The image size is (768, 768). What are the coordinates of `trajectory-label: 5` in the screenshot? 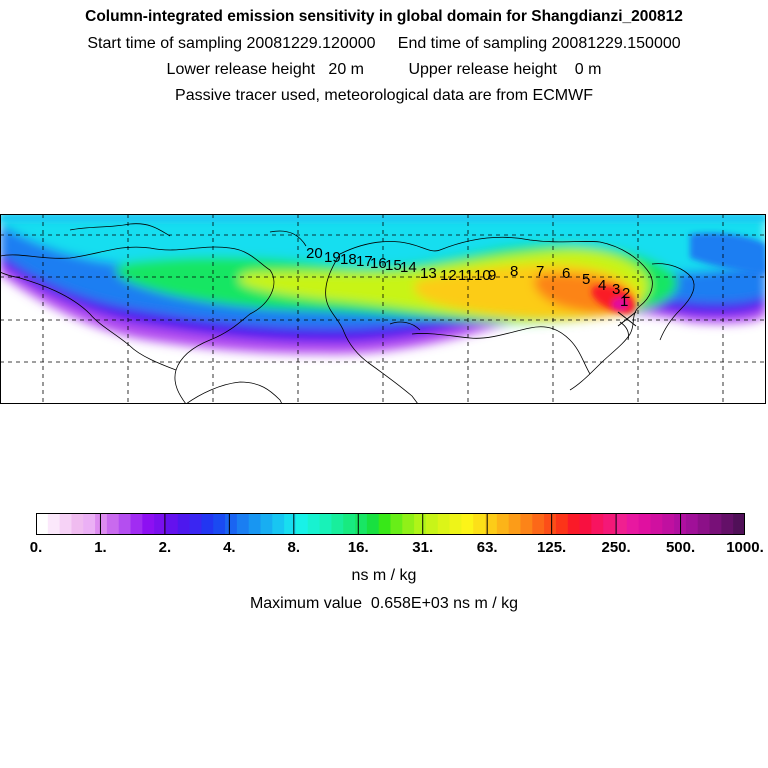 It's located at (586, 279).